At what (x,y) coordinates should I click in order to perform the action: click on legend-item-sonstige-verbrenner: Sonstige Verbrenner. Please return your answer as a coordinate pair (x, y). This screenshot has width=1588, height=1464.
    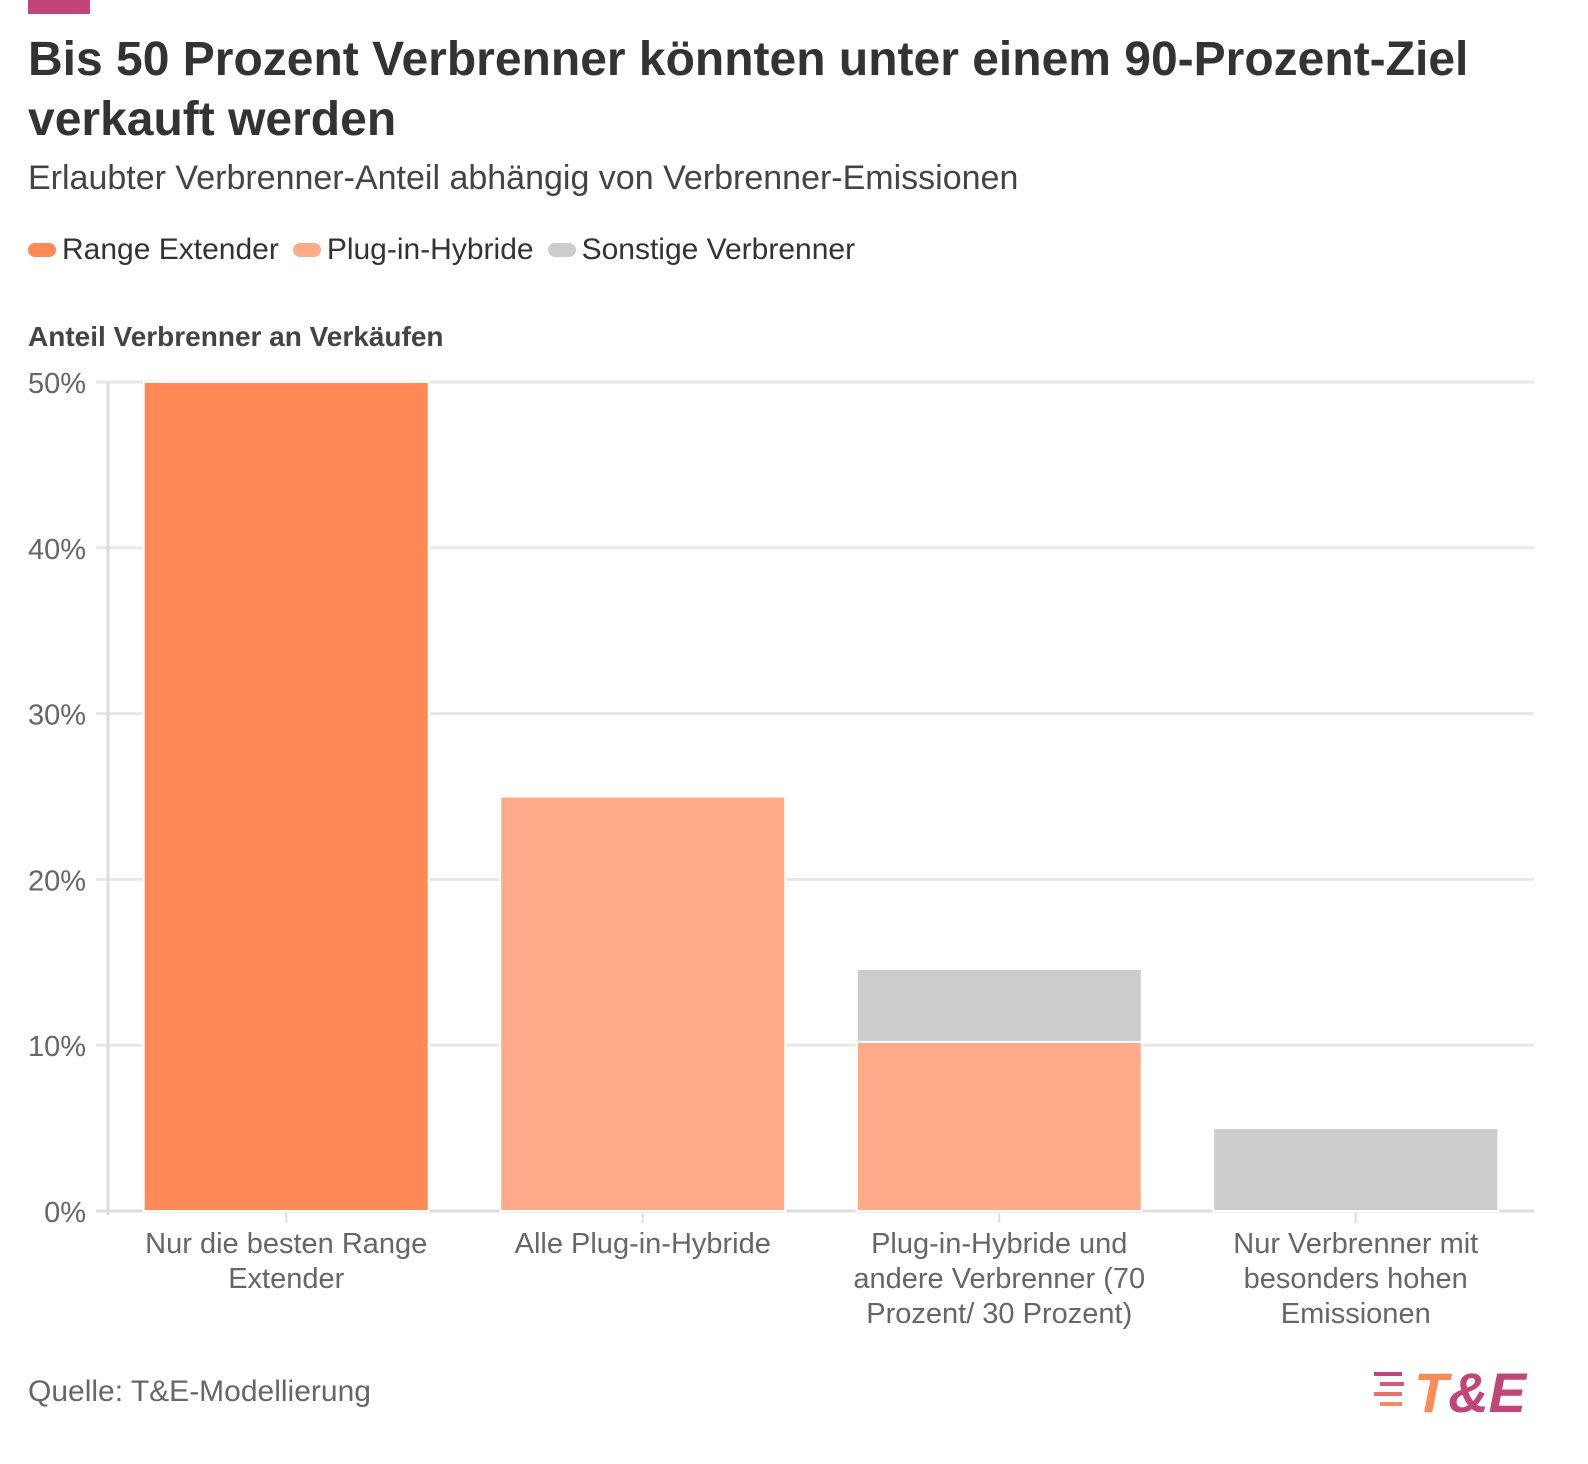
    Looking at the image, I should click on (701, 250).